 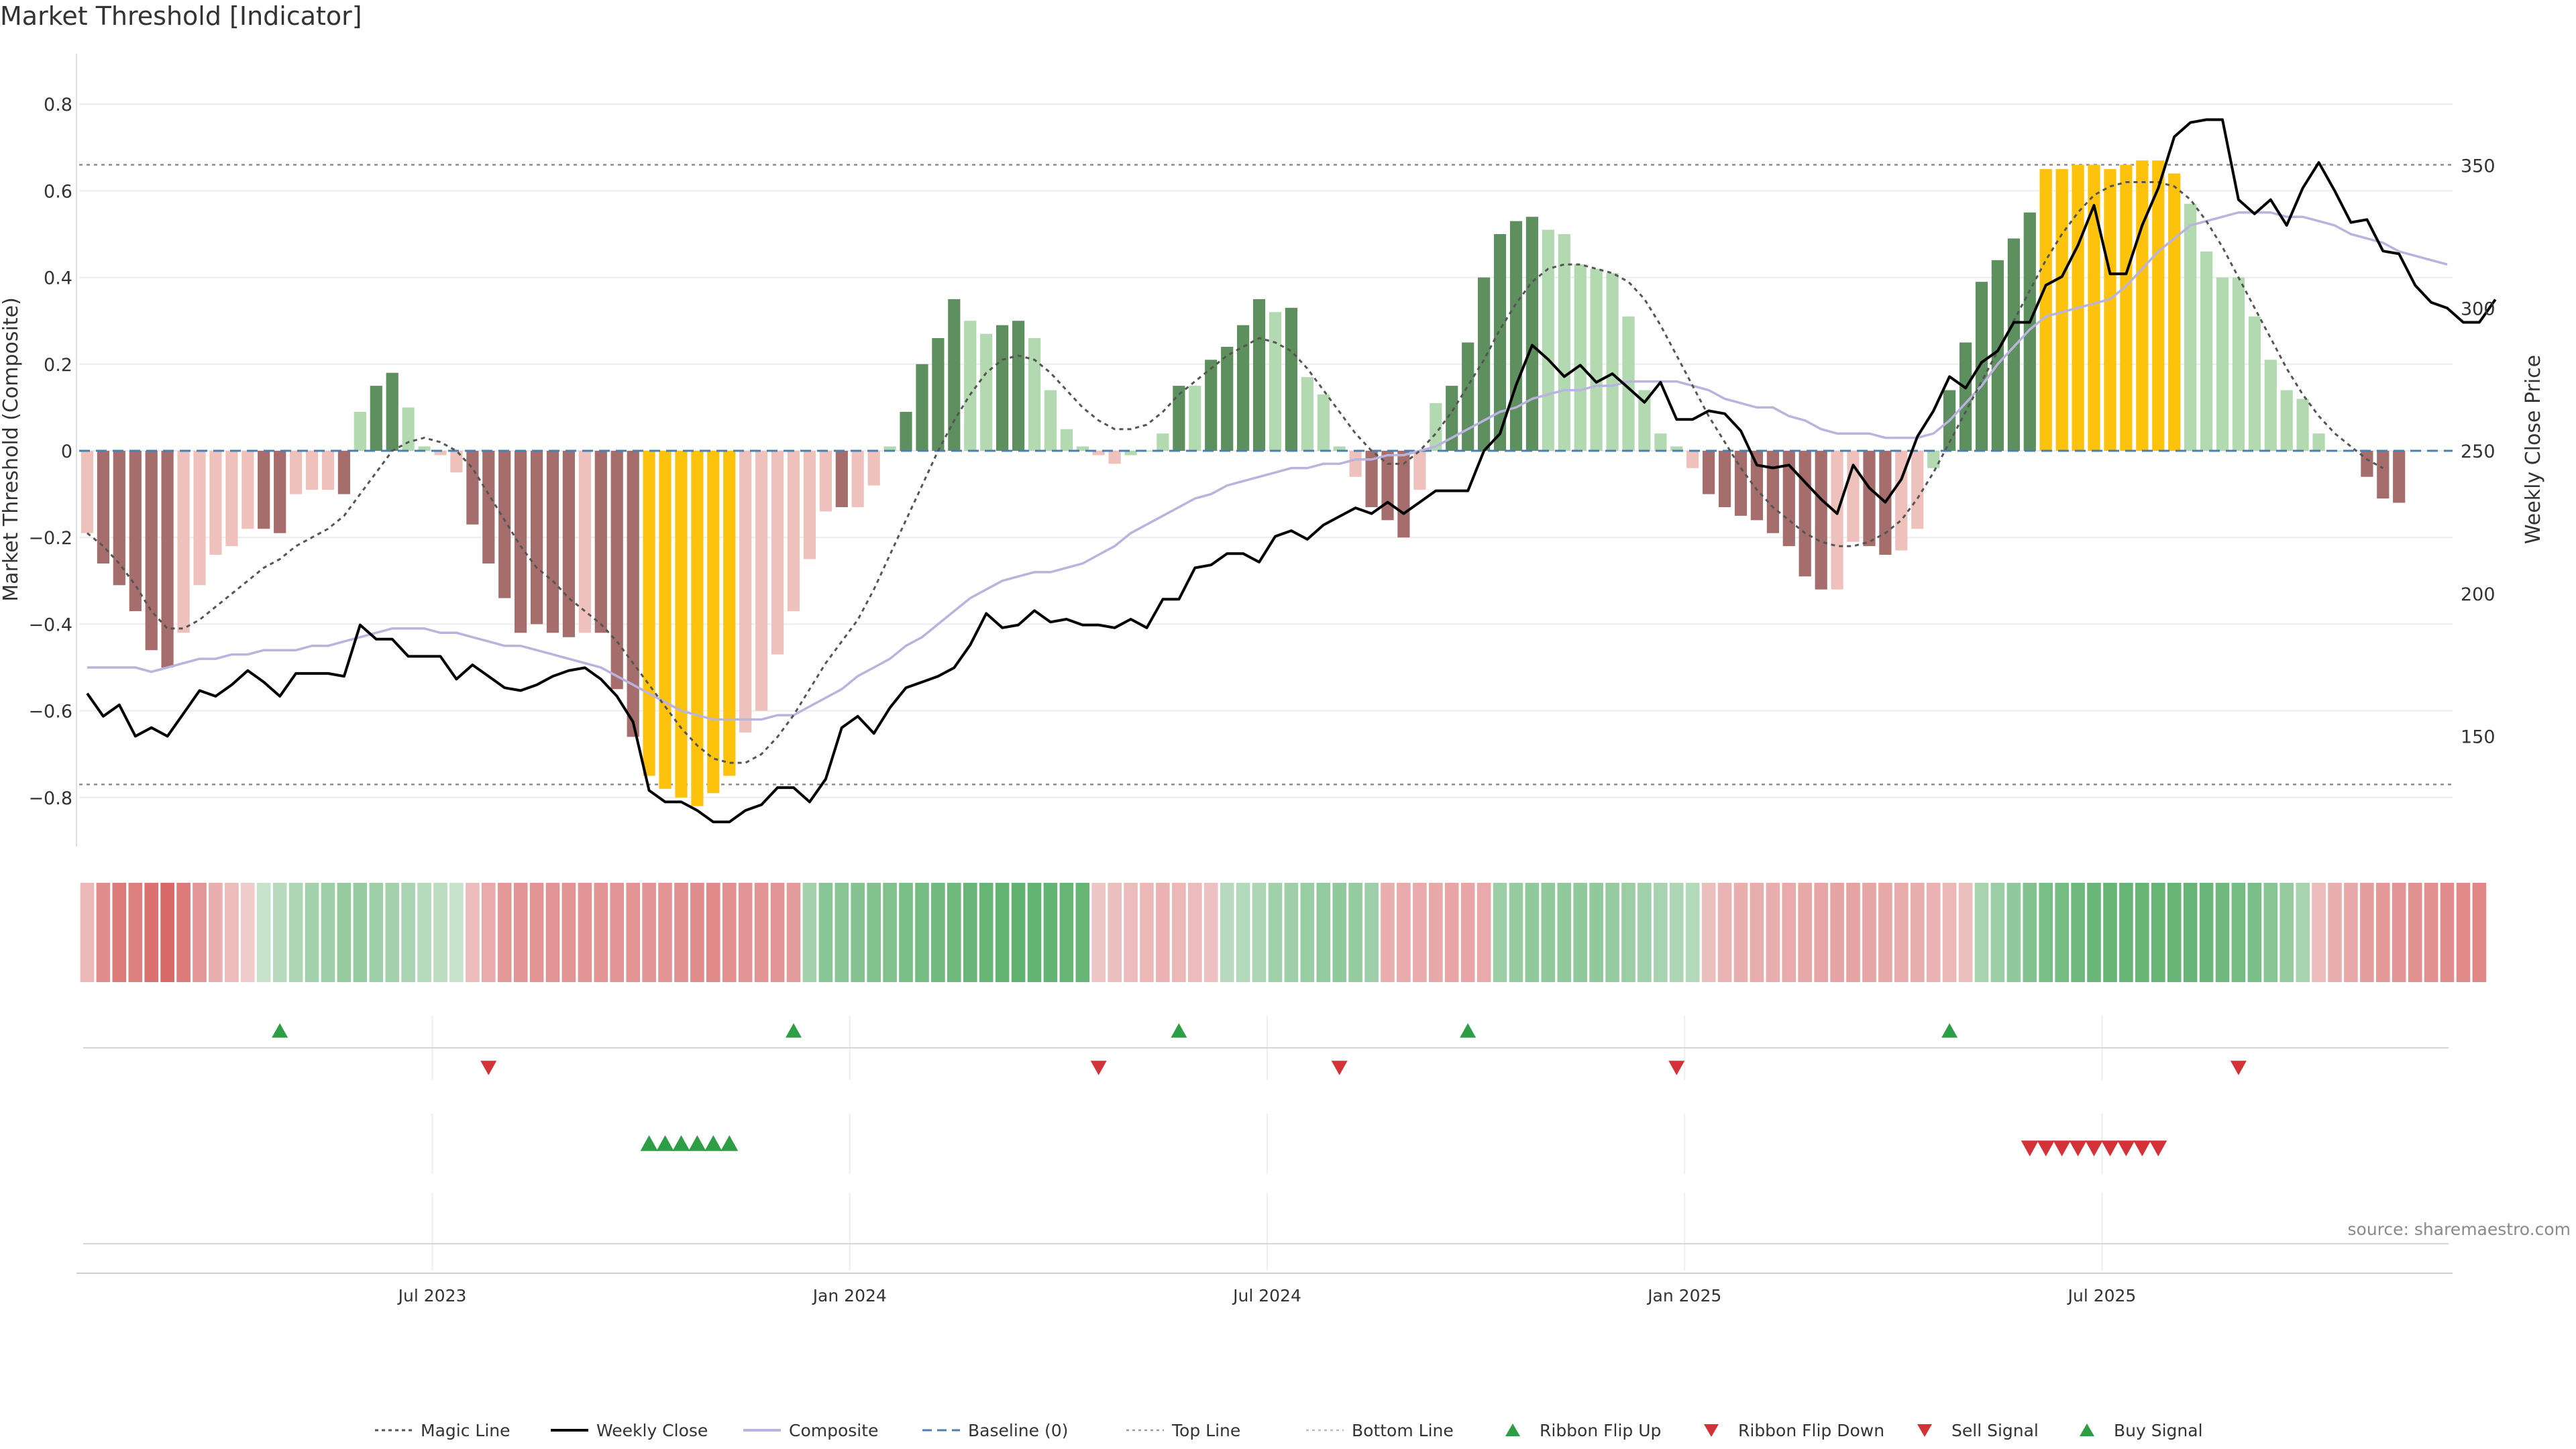 I want to click on y2-tick-label: 250, so click(x=2478, y=451).